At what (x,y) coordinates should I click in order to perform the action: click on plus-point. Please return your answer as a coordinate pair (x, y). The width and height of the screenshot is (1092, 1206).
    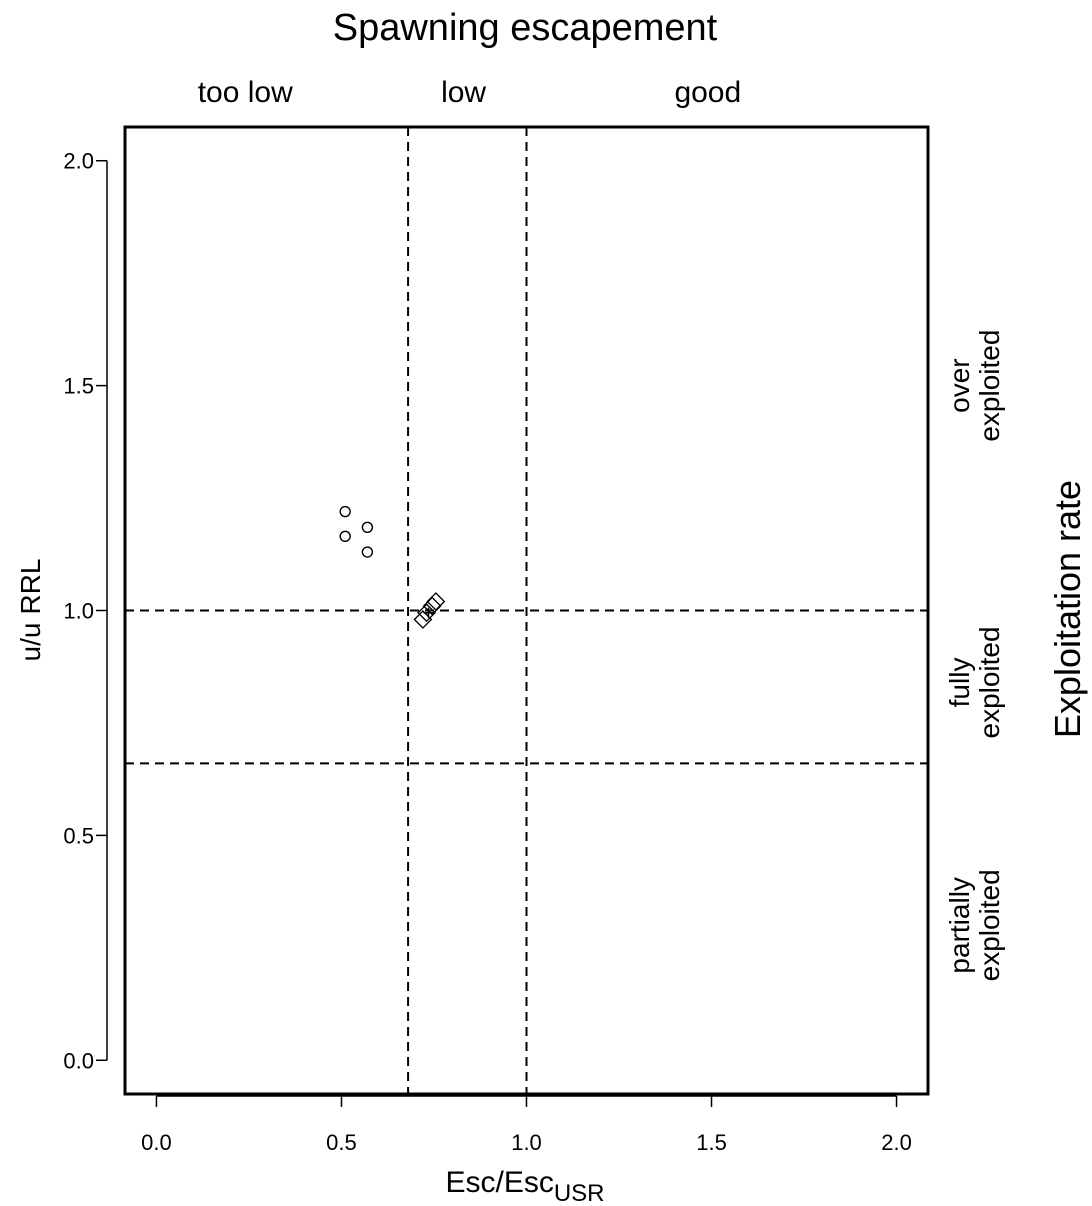
    Looking at the image, I should click on (428, 612).